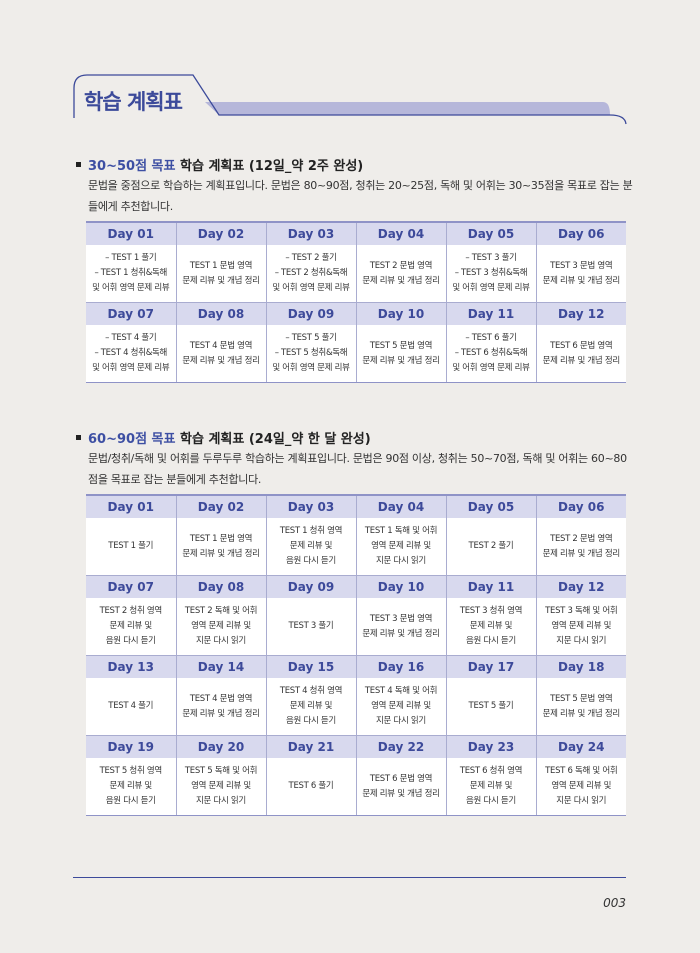  Describe the element at coordinates (490, 274) in the screenshot. I see `day-task: – TEST 3 풀기 – TEST 3 청취&독해 및 어휘 영역 문제 리뷰` at that location.